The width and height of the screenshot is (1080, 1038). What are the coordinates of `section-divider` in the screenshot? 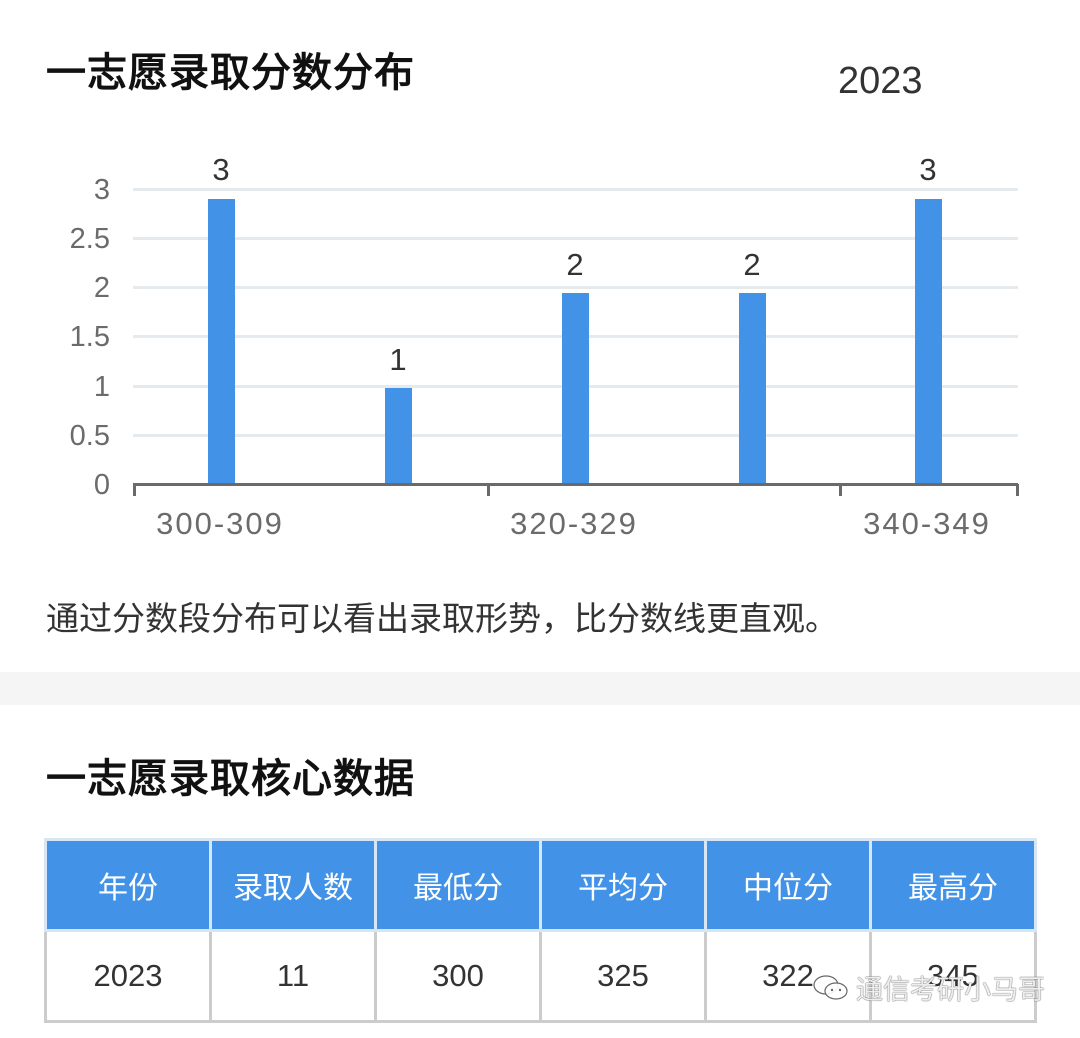 It's located at (540, 688).